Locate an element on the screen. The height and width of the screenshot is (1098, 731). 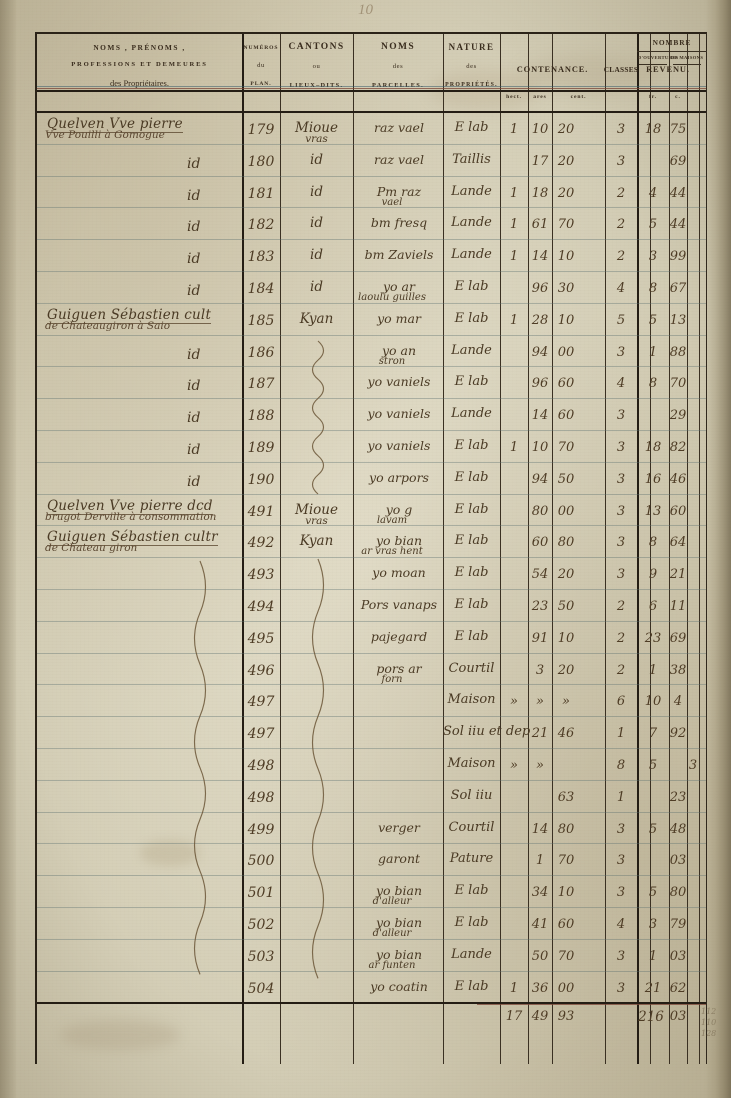
cell-canton: Mioue is located at coordinates (316, 509).